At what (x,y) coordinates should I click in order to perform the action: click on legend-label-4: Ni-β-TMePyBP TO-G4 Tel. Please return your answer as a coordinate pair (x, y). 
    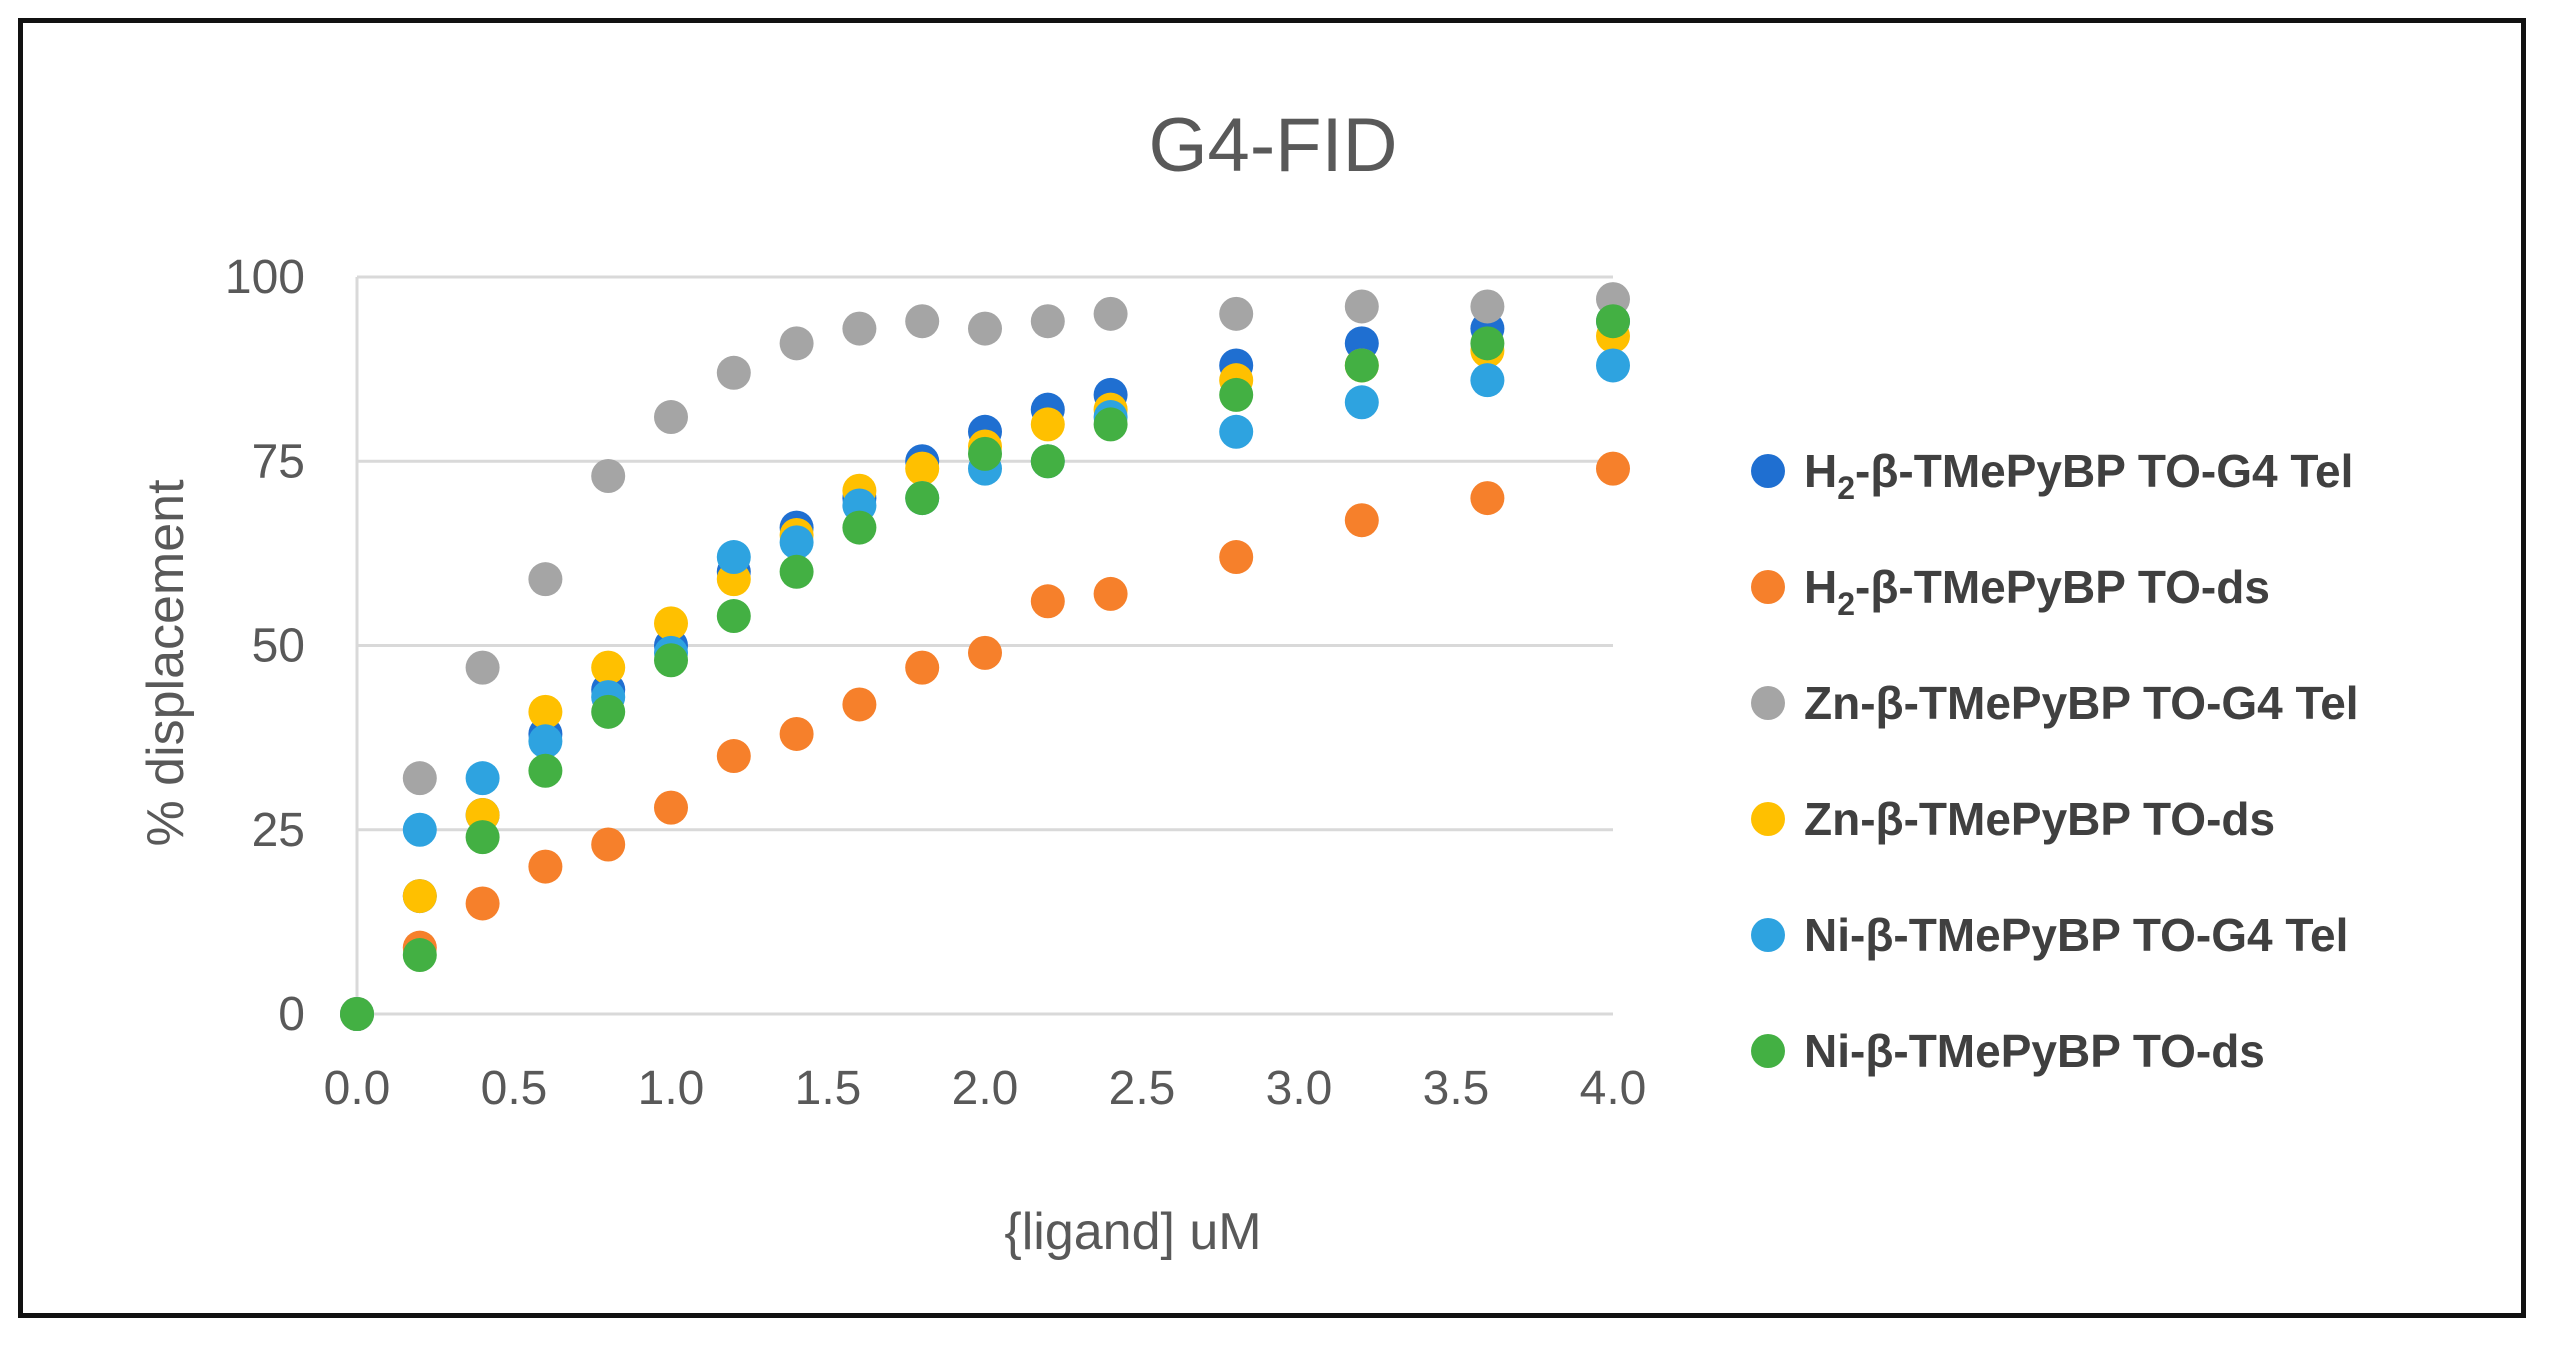
    Looking at the image, I should click on (2076, 935).